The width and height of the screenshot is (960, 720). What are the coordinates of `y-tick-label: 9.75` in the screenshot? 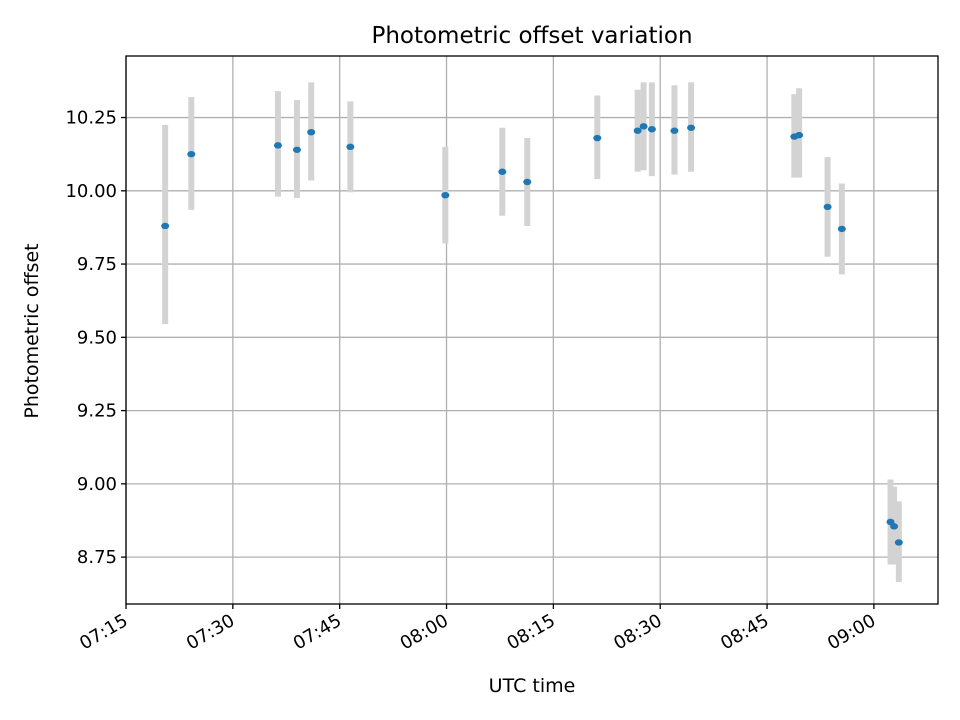 It's located at (97, 264).